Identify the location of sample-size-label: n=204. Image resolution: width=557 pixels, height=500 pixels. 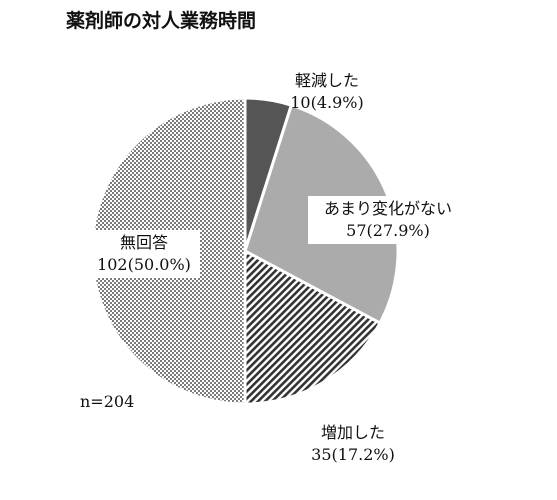
(107, 401).